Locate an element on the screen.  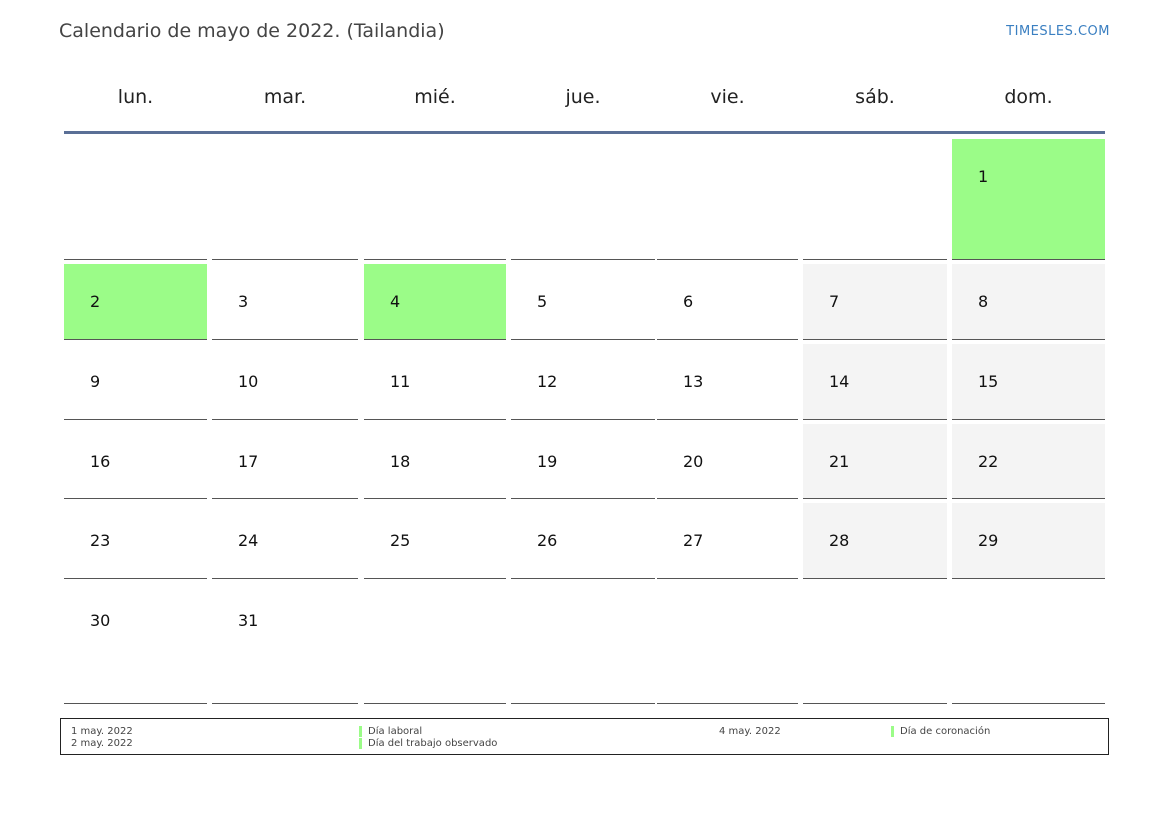
weekday-header-row: lun. mar. mié. jue. vie. sáb. dom. is located at coordinates (584, 101).